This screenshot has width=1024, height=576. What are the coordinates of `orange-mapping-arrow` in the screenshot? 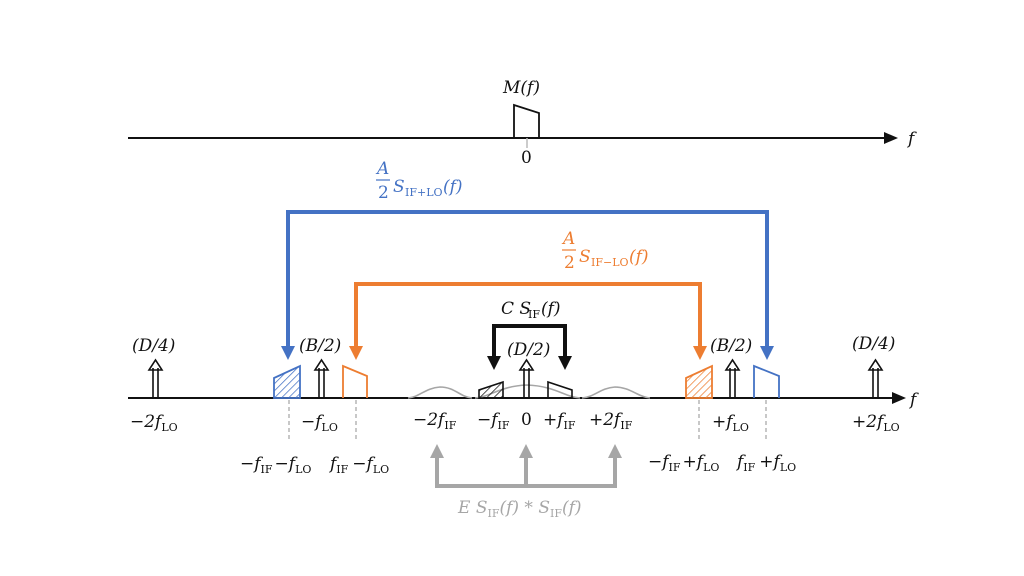 It's located at (528, 321).